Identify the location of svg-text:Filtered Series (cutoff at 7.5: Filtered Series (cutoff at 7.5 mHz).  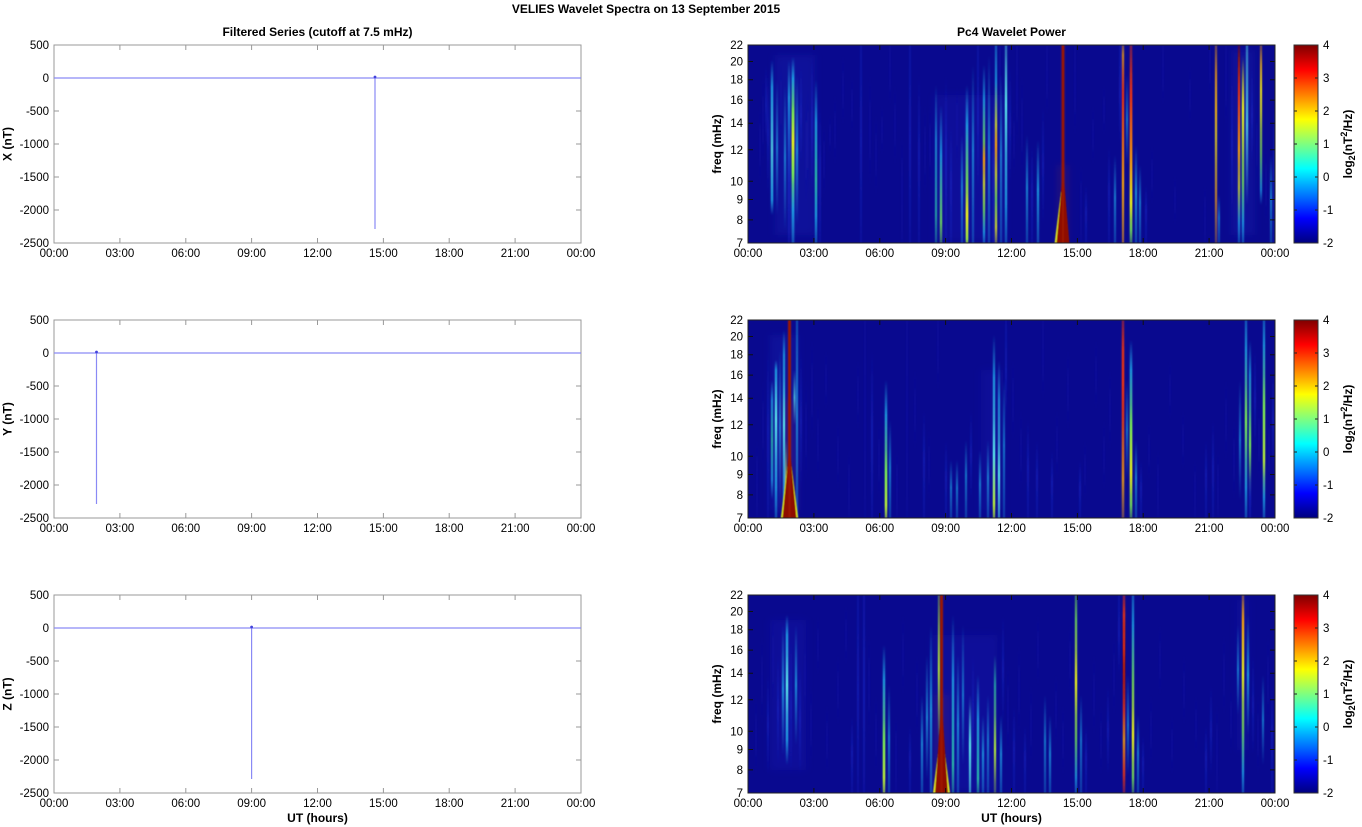
(317, 32).